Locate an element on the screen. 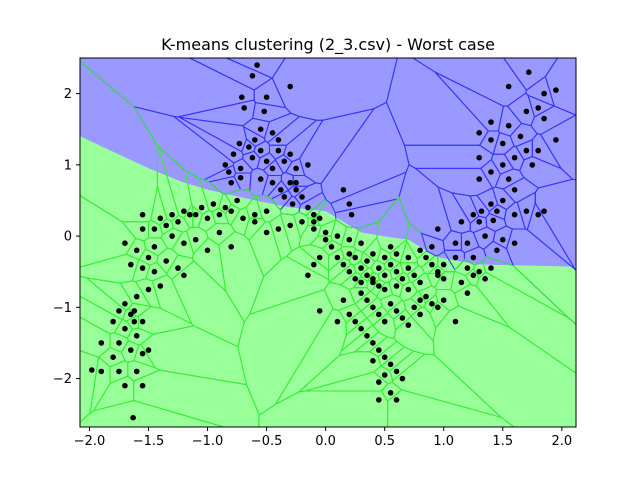 This screenshot has width=640, height=480. x-tick-label: 0.5 is located at coordinates (384, 441).